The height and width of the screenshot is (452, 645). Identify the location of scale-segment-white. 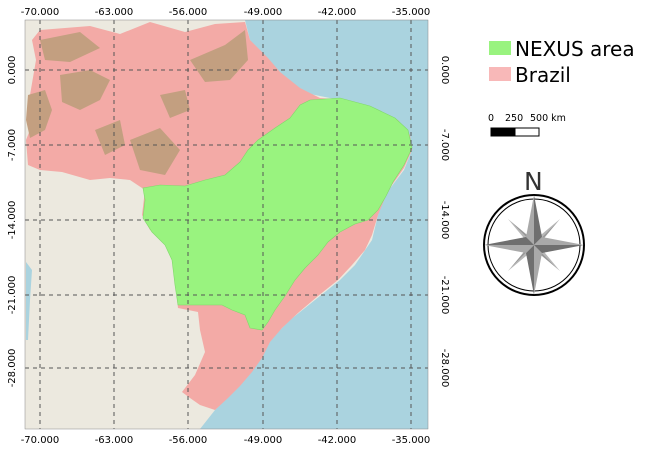
(527, 132).